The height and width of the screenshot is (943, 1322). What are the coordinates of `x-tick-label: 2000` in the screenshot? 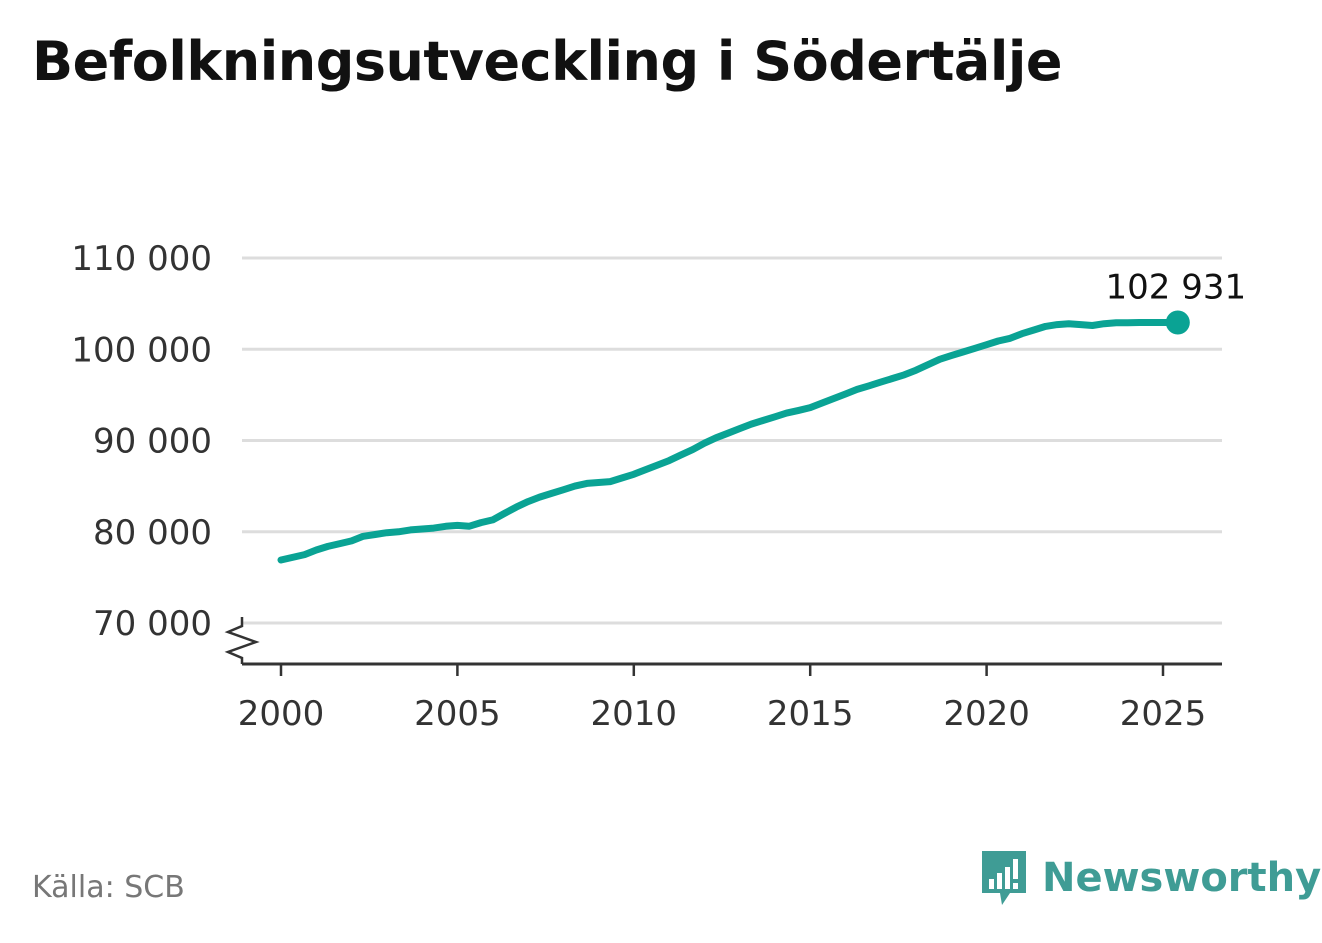 It's located at (281, 714).